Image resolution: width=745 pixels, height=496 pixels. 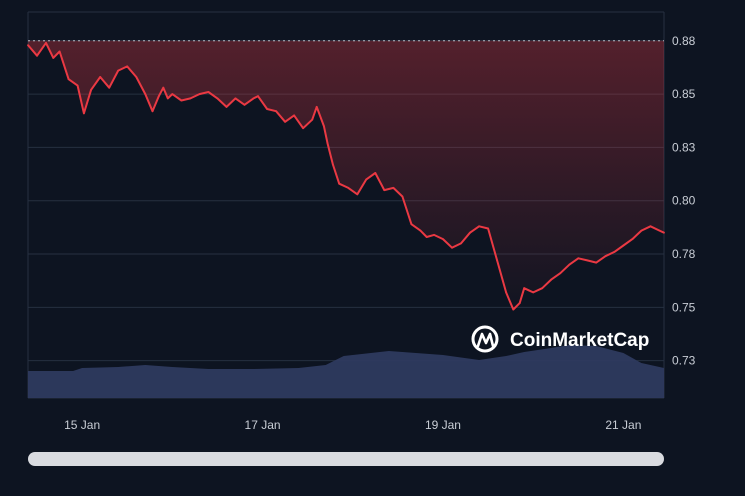 What do you see at coordinates (684, 254) in the screenshot?
I see `y-tick-label-4: 0.78` at bounding box center [684, 254].